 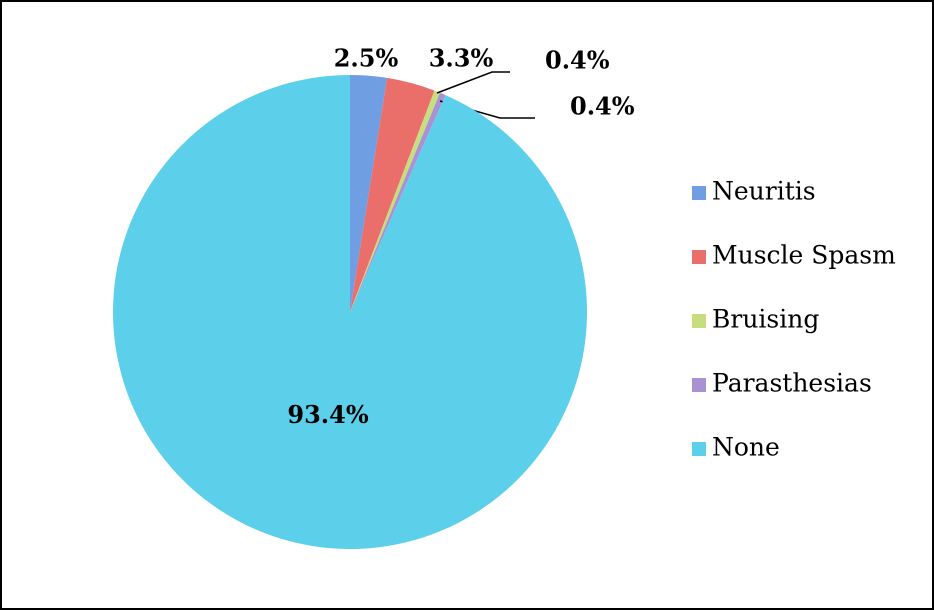 What do you see at coordinates (746, 447) in the screenshot?
I see `legend-label: None` at bounding box center [746, 447].